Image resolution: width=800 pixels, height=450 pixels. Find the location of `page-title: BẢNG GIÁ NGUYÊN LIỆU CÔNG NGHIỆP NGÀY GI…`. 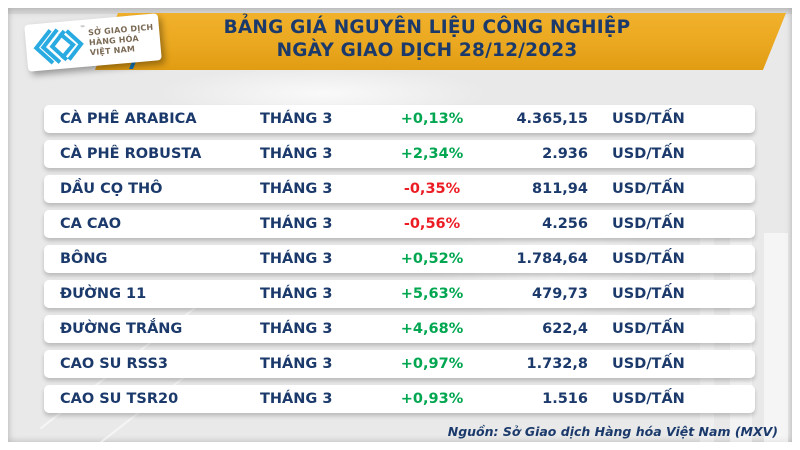

page-title: BẢNG GIÁ NGUYÊN LIỆU CÔNG NGHIỆP NGÀY GI… is located at coordinates (427, 42).